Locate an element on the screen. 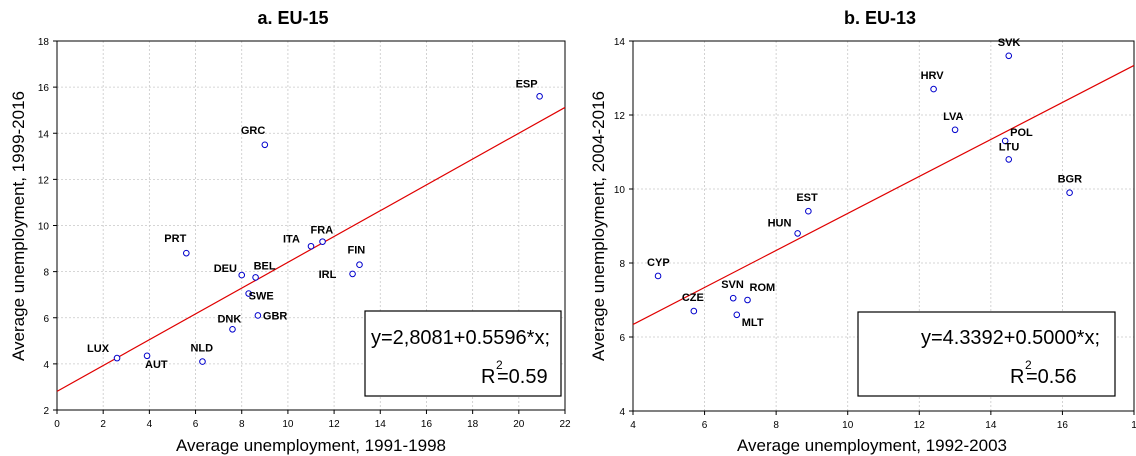 This screenshot has width=1136, height=456. annotation-box is located at coordinates (986, 354).